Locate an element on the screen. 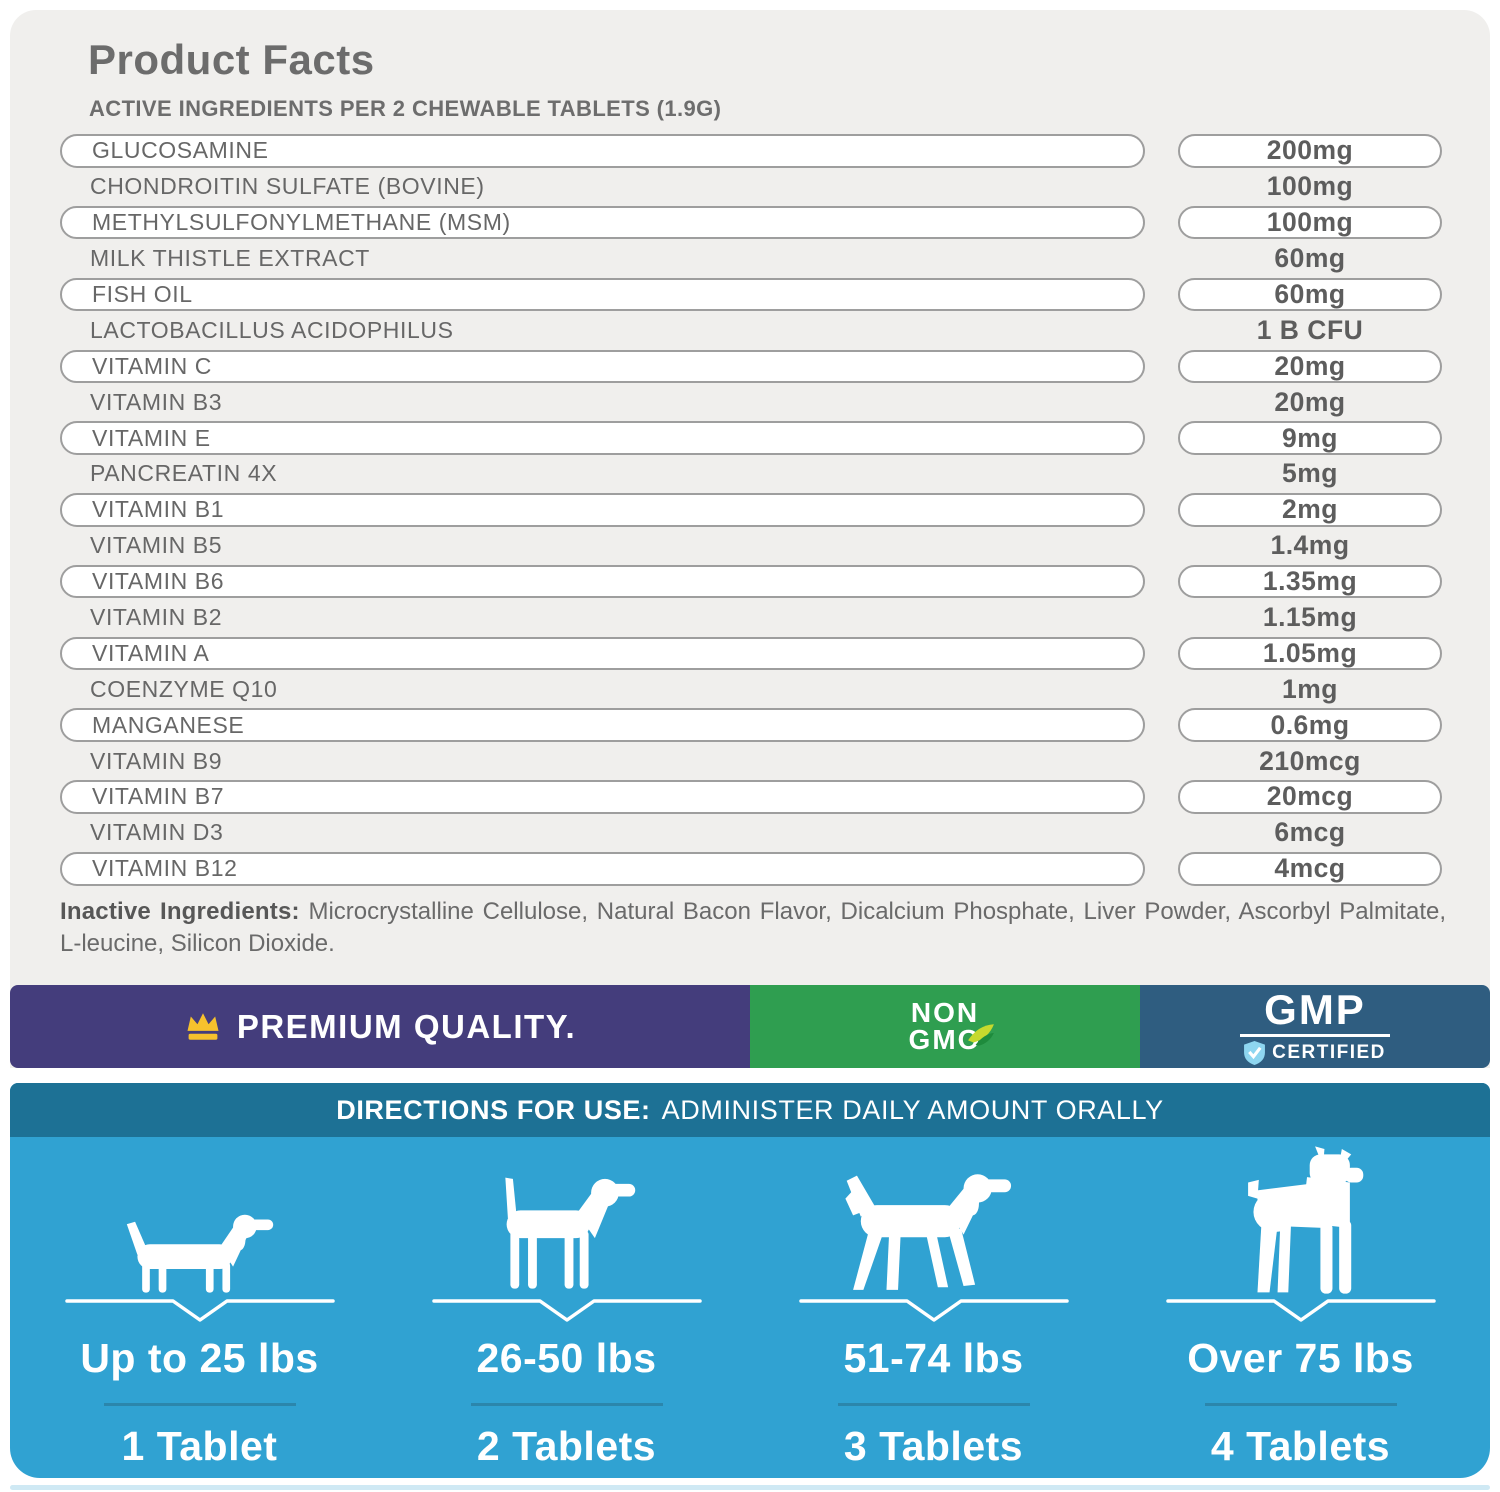 This screenshot has width=1500, height=1492. ingredient-row: VITAMIN B6 1.35mg is located at coordinates (751, 582).